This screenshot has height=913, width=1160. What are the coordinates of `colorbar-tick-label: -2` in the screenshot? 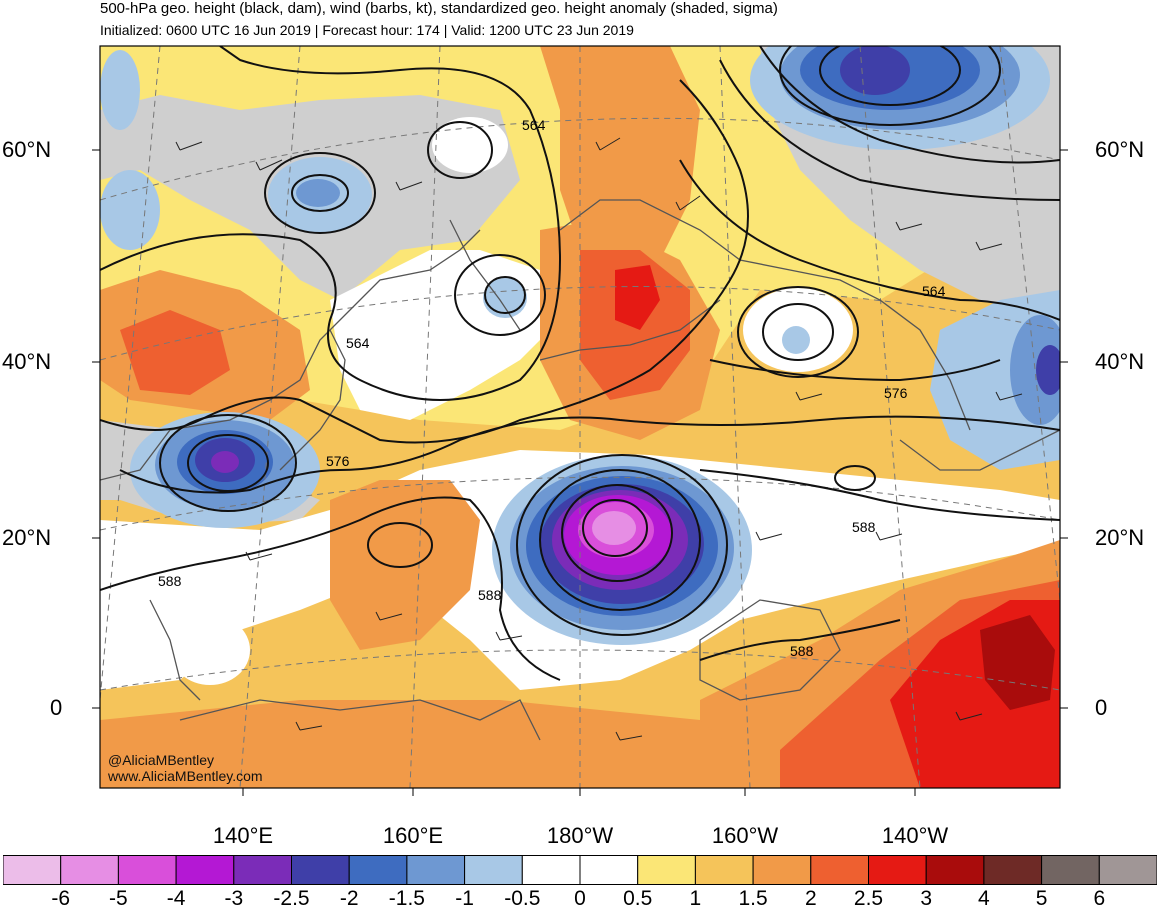 It's located at (349, 898).